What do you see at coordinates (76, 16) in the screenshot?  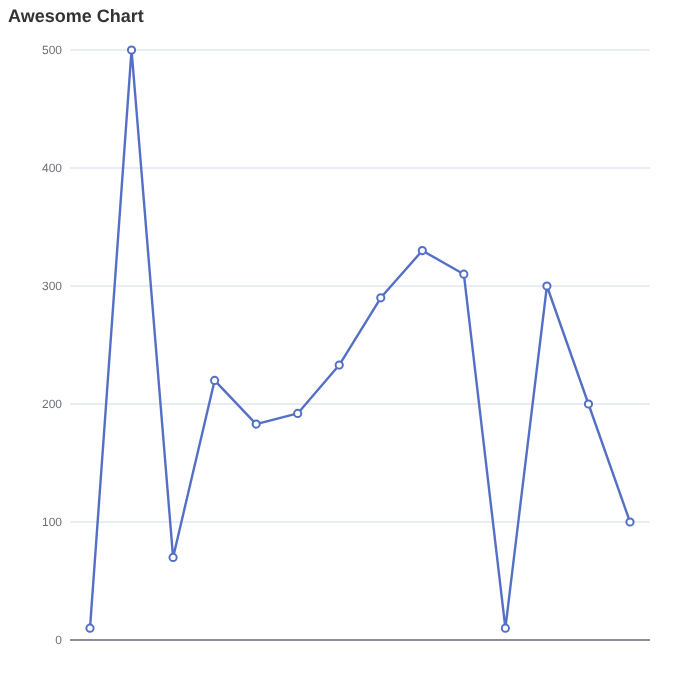 I see `chart-title: Awesome Chart` at bounding box center [76, 16].